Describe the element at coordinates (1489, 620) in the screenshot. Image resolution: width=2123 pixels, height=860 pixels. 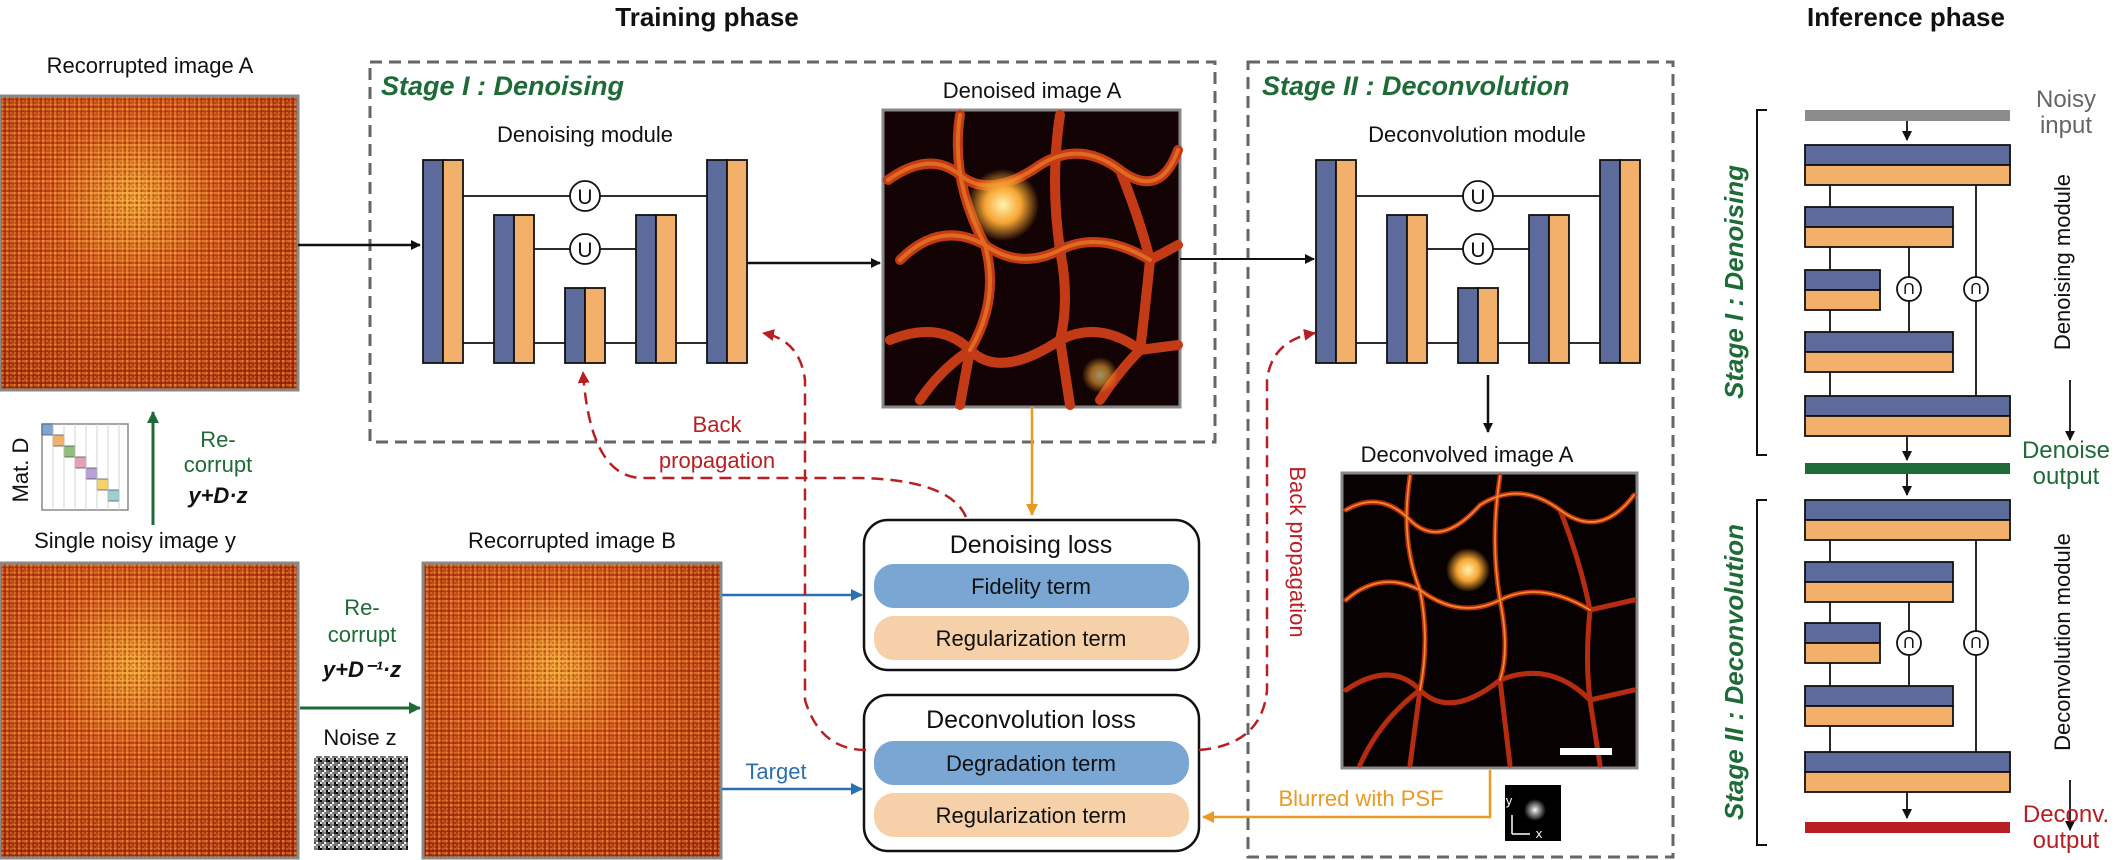
I see `deconvolved-image` at that location.